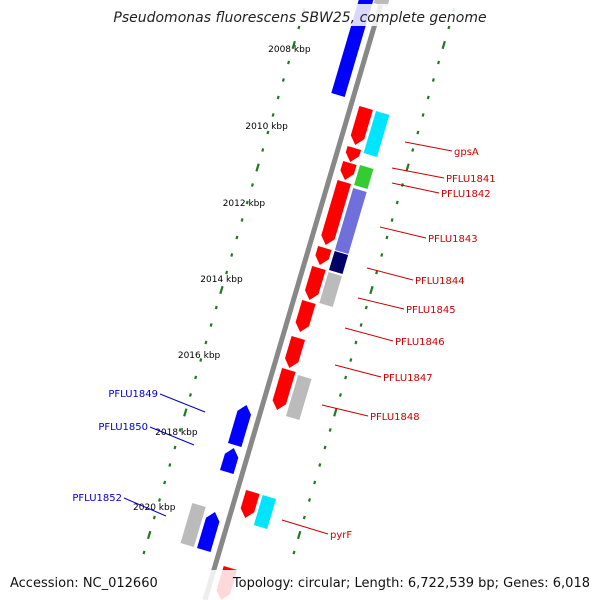 The height and width of the screenshot is (600, 600). I want to click on gene-label-pflu1846: PFLU1846, so click(420, 342).